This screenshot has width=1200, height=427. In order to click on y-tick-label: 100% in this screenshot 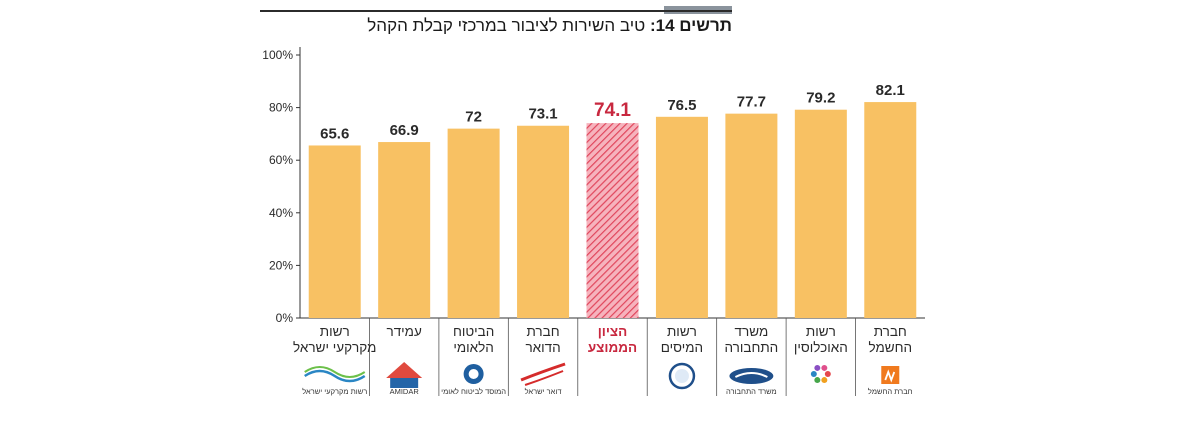, I will do `click(277, 55)`.